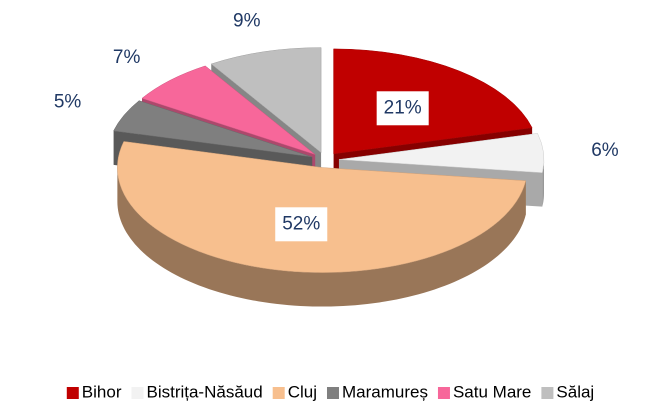 The image size is (661, 405). I want to click on data-label: 21%, so click(403, 107).